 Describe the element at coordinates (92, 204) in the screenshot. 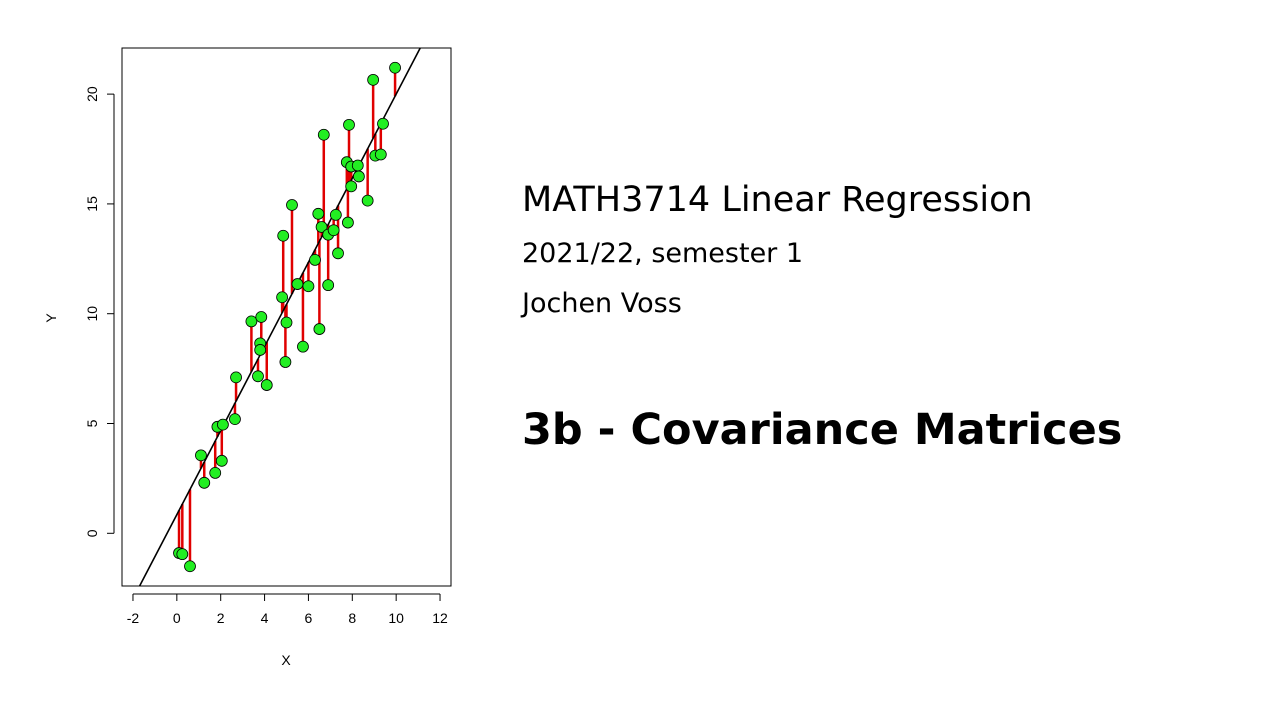

I see `y-tick-label: 15` at that location.